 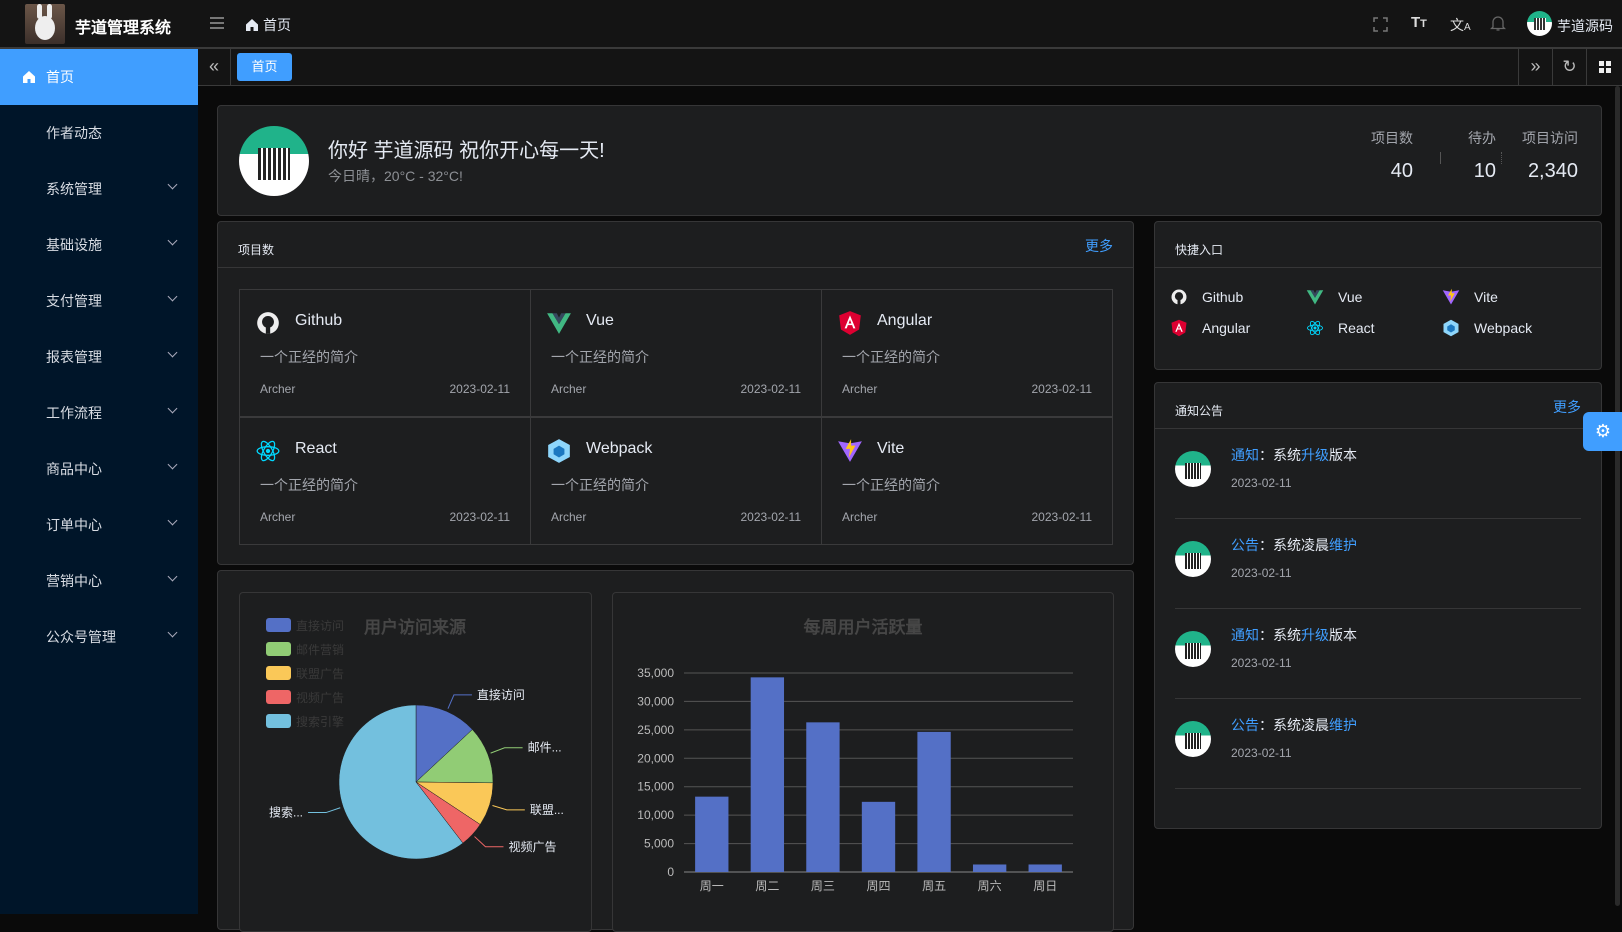 What do you see at coordinates (320, 697) in the screenshot?
I see `legend-label: 视频广告` at bounding box center [320, 697].